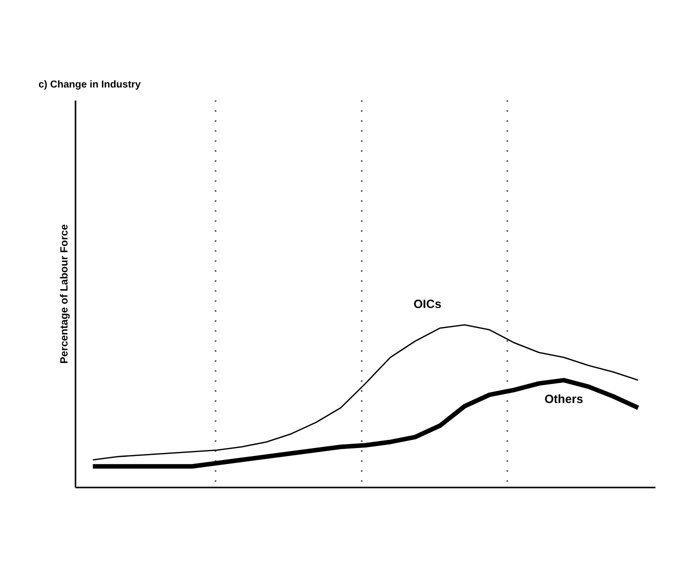 The image size is (682, 575). What do you see at coordinates (64, 294) in the screenshot?
I see `y-axis-title: Percentage of Labour Force` at bounding box center [64, 294].